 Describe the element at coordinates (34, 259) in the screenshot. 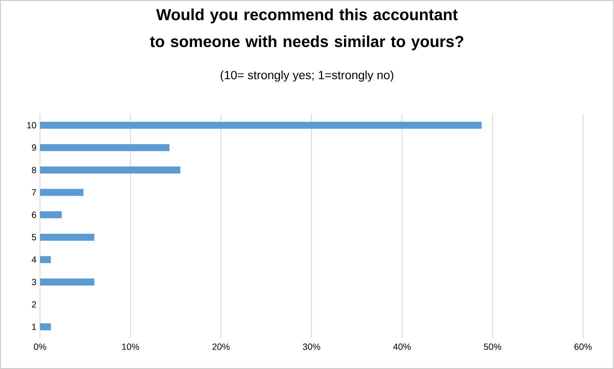

I see `y-tick-label: 4` at that location.